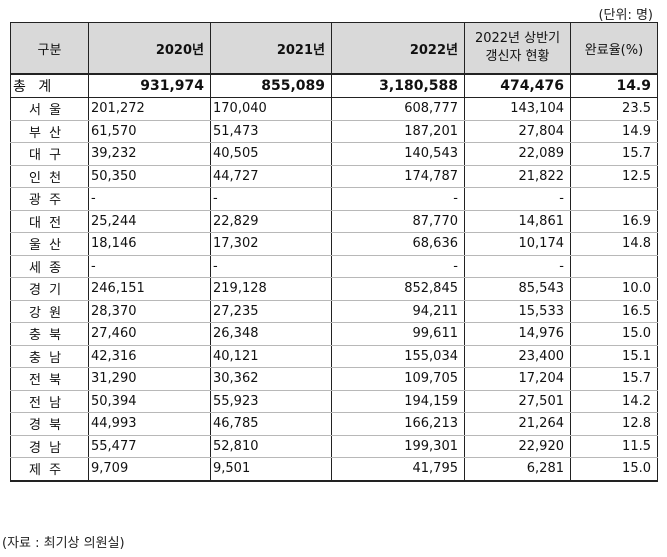  What do you see at coordinates (398, 424) in the screenshot?
I see `value-2022: 166,213` at bounding box center [398, 424].